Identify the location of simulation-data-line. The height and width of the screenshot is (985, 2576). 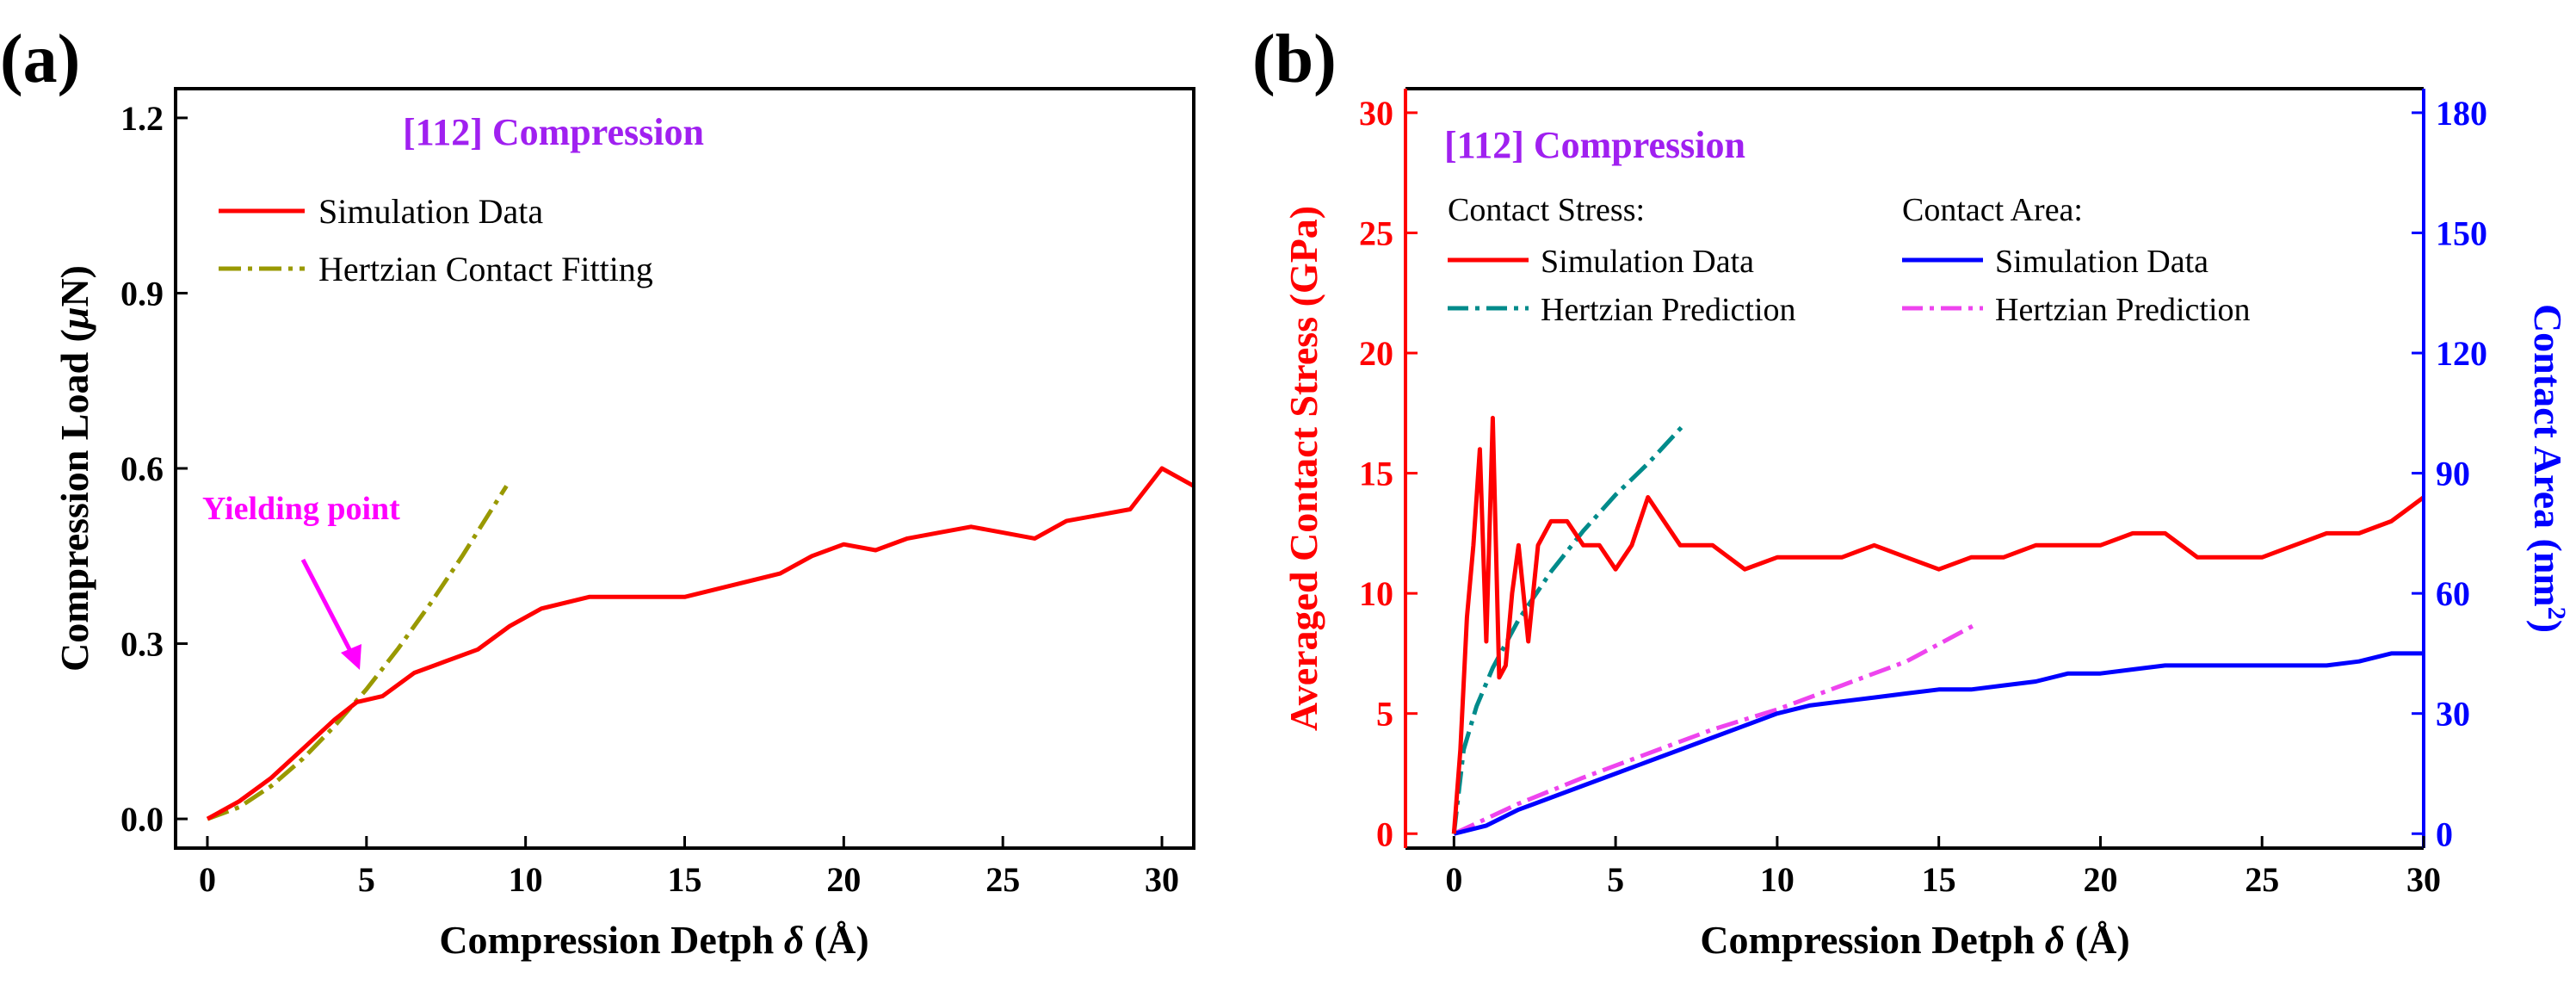
(700, 643).